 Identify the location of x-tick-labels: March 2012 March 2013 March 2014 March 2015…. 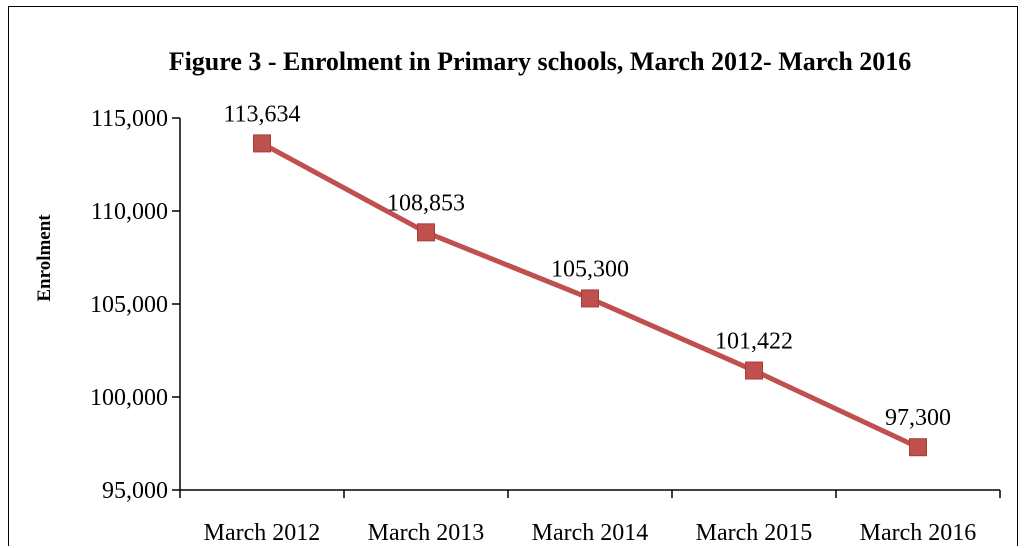
(590, 533).